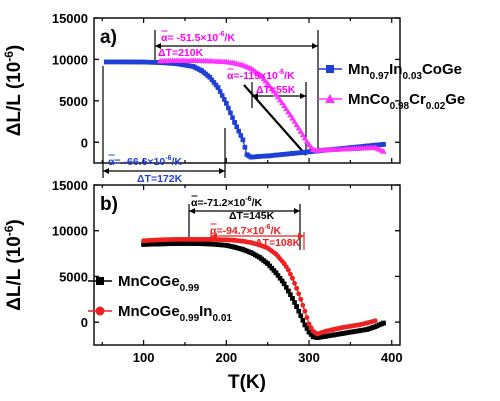 This screenshot has height=401, width=500. What do you see at coordinates (245, 230) in the screenshot?
I see `annotation-text: α=-94.7×10-6/K` at bounding box center [245, 230].